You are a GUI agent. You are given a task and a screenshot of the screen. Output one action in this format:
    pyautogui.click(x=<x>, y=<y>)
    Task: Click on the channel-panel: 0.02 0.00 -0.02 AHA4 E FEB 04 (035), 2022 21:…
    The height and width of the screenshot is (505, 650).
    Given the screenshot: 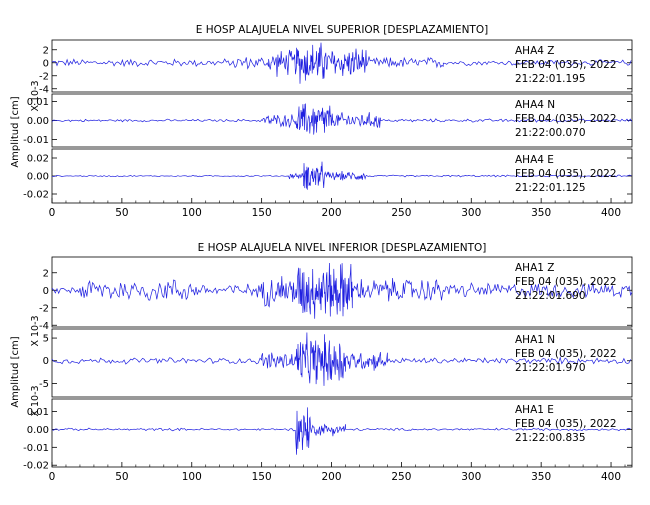 What is the action you would take?
    pyautogui.click(x=328, y=176)
    